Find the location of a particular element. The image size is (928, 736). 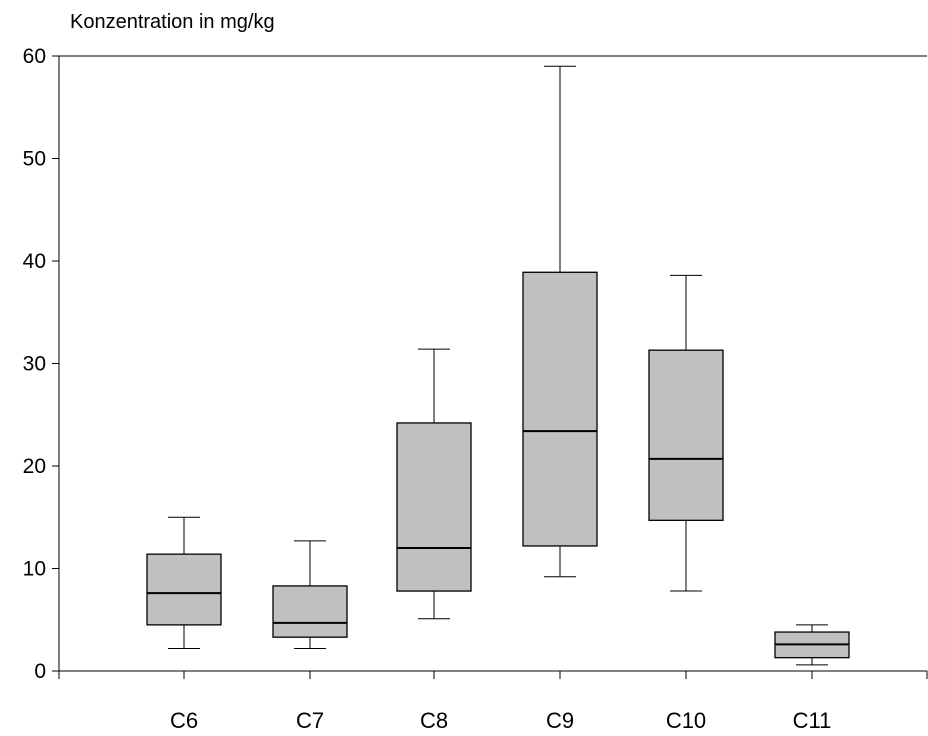

x-category-label: C9 is located at coordinates (560, 719).